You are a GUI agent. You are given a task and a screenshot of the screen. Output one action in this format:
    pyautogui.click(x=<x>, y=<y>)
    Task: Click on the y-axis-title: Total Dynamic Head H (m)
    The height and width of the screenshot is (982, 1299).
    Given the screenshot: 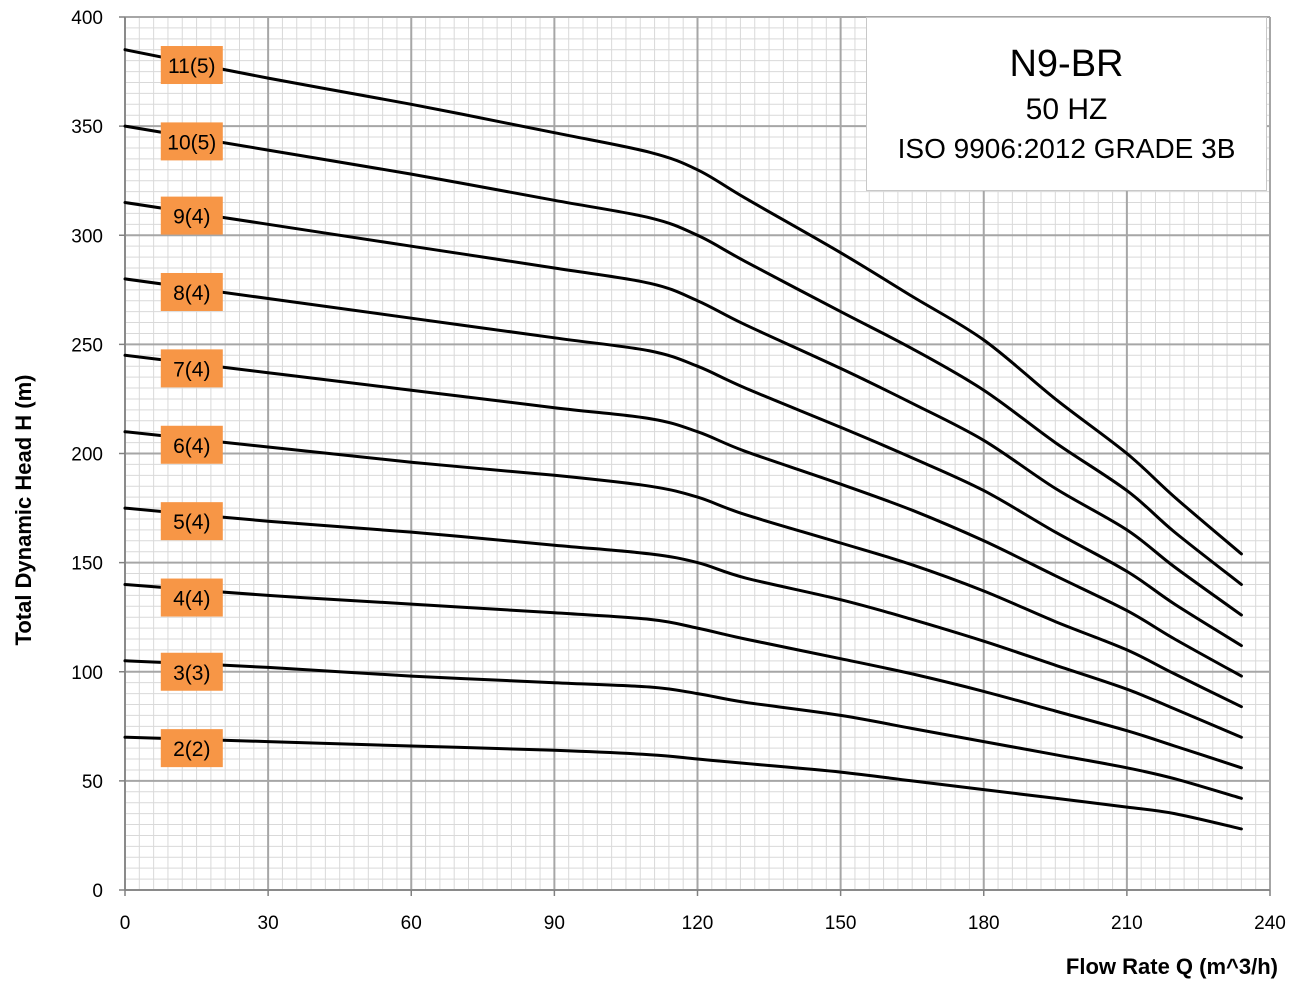 What is the action you would take?
    pyautogui.click(x=23, y=510)
    